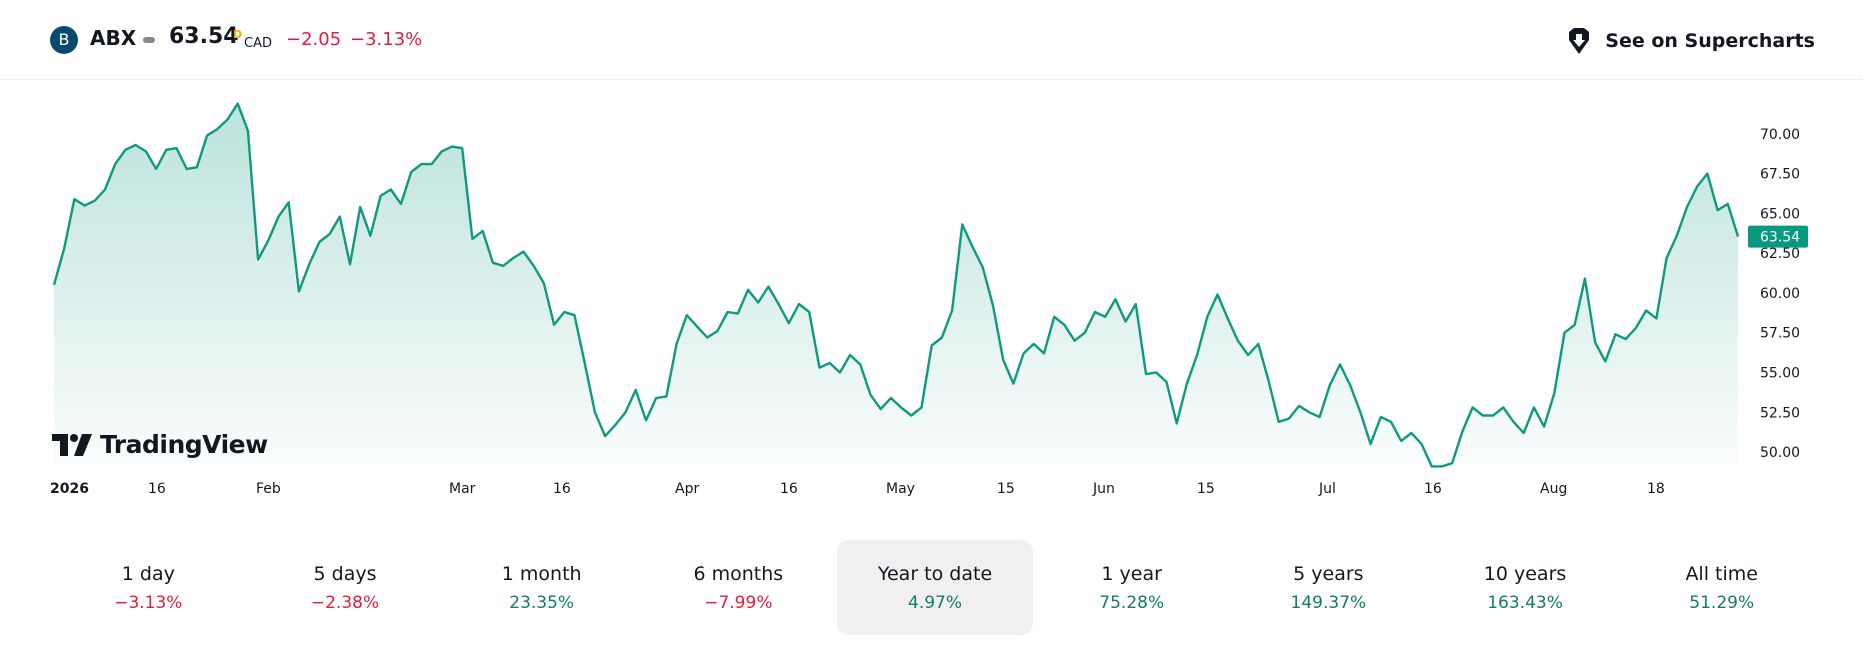  What do you see at coordinates (268, 489) in the screenshot?
I see `x-axis-tick-label: Feb` at bounding box center [268, 489].